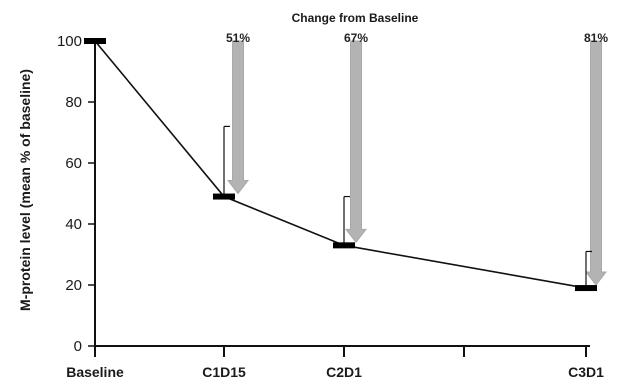 The image size is (618, 387). Describe the element at coordinates (73, 163) in the screenshot. I see `y-tick-label: 60` at that location.